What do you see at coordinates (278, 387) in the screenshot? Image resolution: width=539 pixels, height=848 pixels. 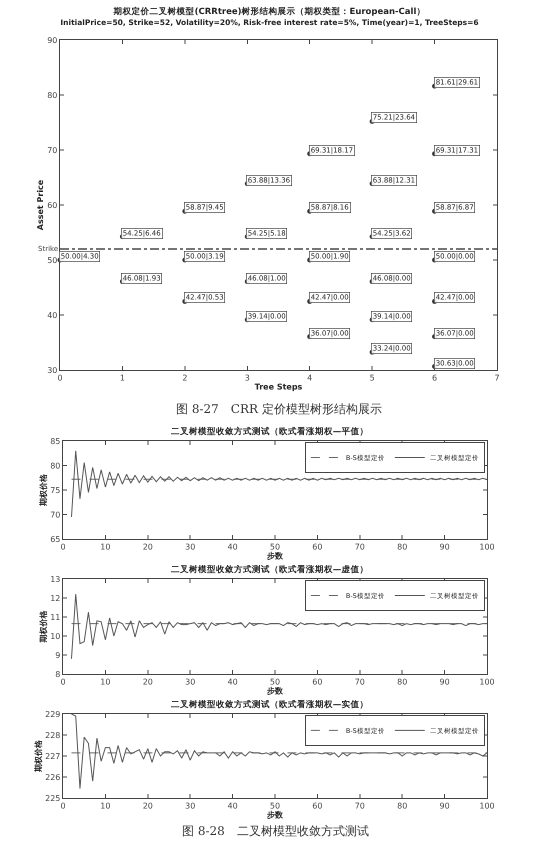 I see `x-axis-title: Tree Steps` at bounding box center [278, 387].